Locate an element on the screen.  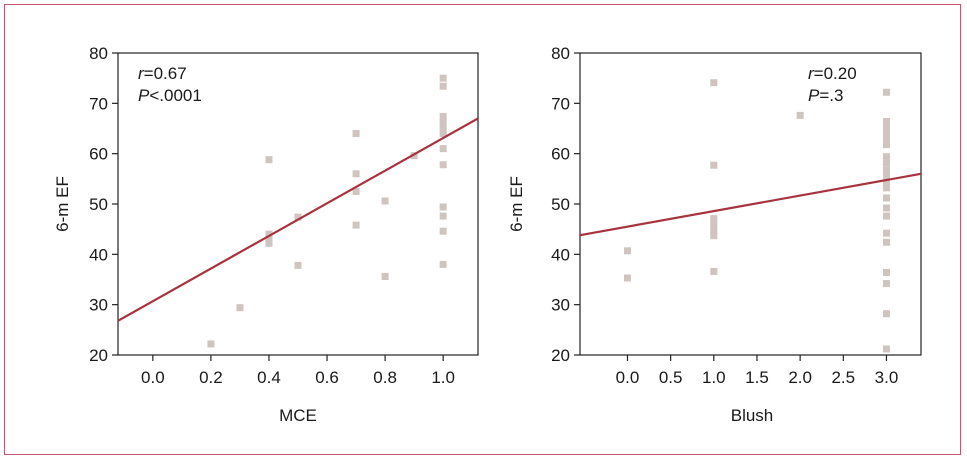
blush-y-tick-label: 70 is located at coordinates (560, 103).